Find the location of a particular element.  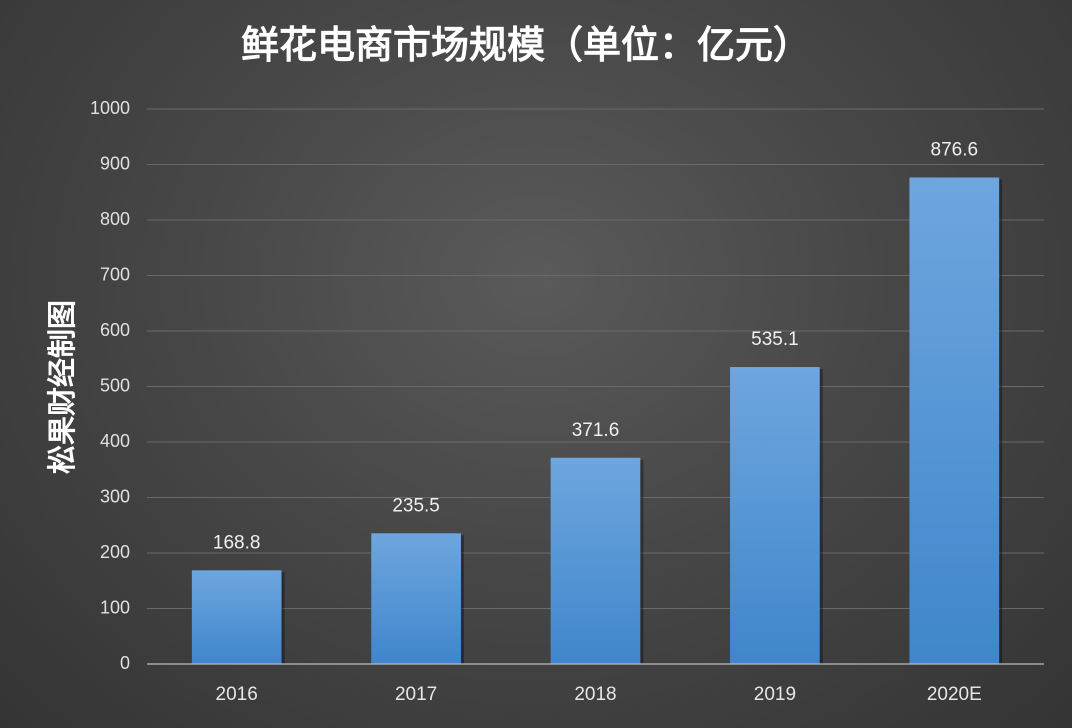

chart-title: 鲜花电商市场规模（单位：亿元） is located at coordinates (526, 45).